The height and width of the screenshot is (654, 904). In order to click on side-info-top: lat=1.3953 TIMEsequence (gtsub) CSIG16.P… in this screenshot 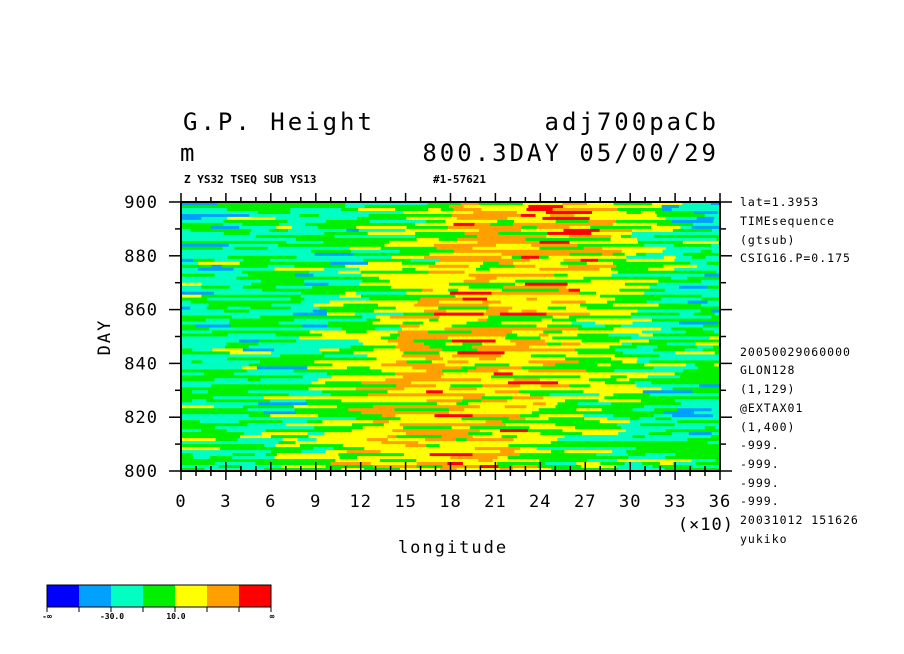, I will do `click(795, 230)`.